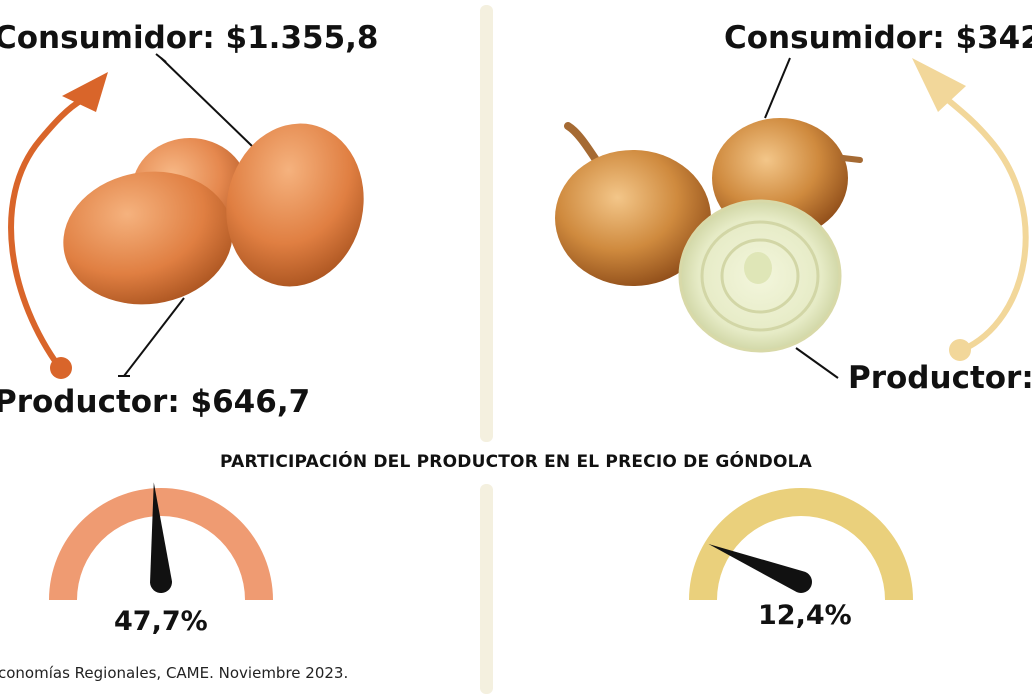 This screenshot has height=694, width=1032. I want to click on eggs-icon, so click(213, 214).